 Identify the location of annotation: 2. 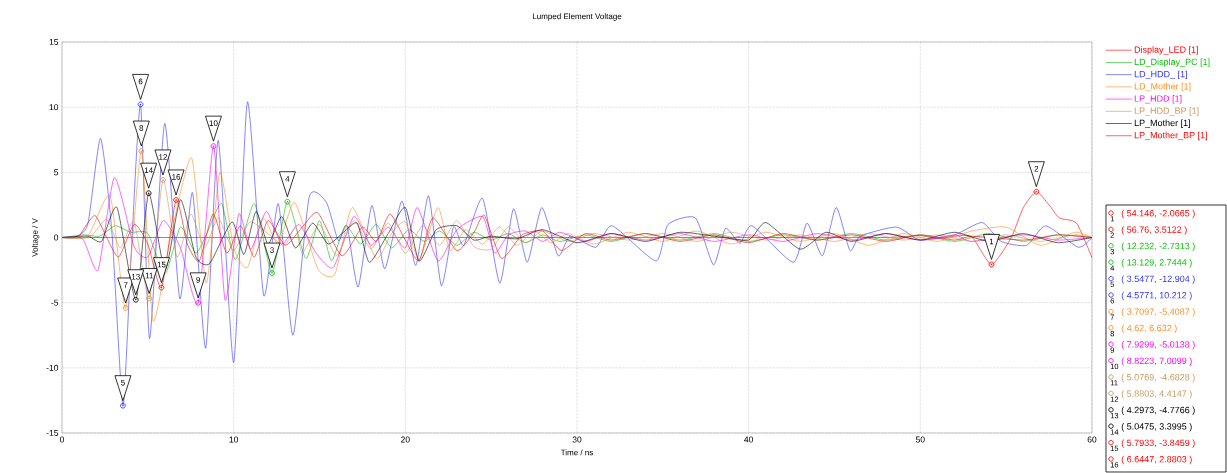
(1036, 168).